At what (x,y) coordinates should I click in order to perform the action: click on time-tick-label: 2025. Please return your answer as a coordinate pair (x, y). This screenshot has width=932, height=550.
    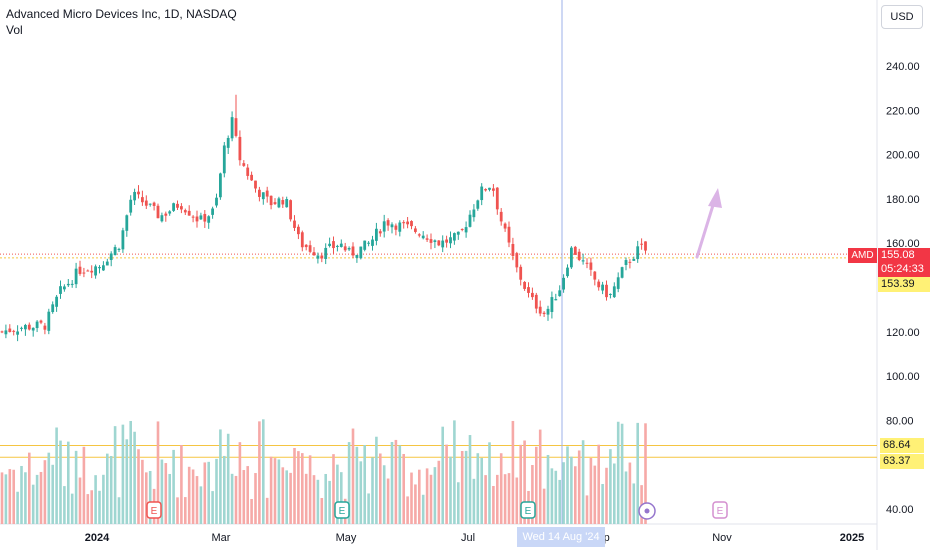
    Looking at the image, I should click on (852, 538).